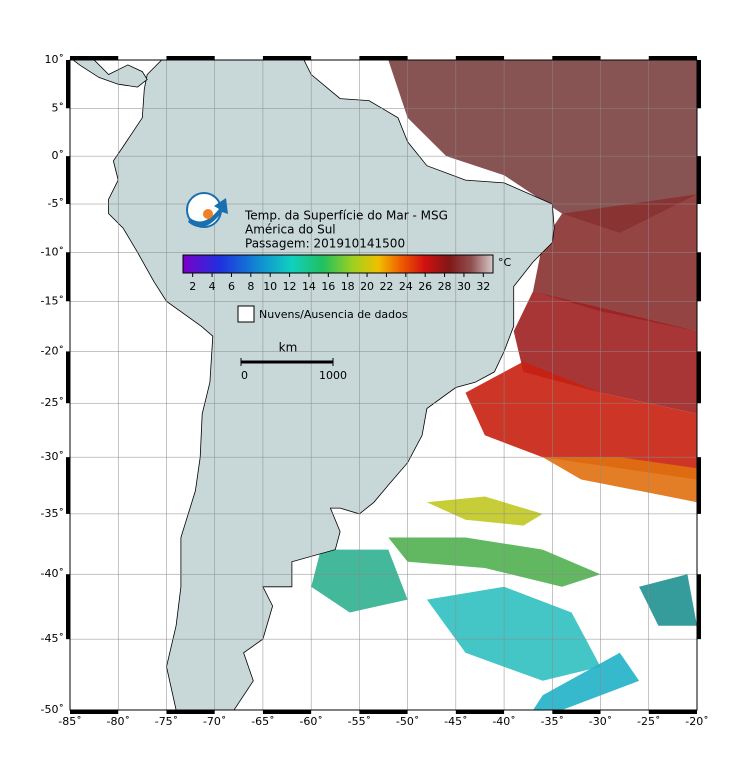 This screenshot has width=741, height=781. I want to click on title-line: Temp. da Superfície do Mar - MSG, so click(346, 216).